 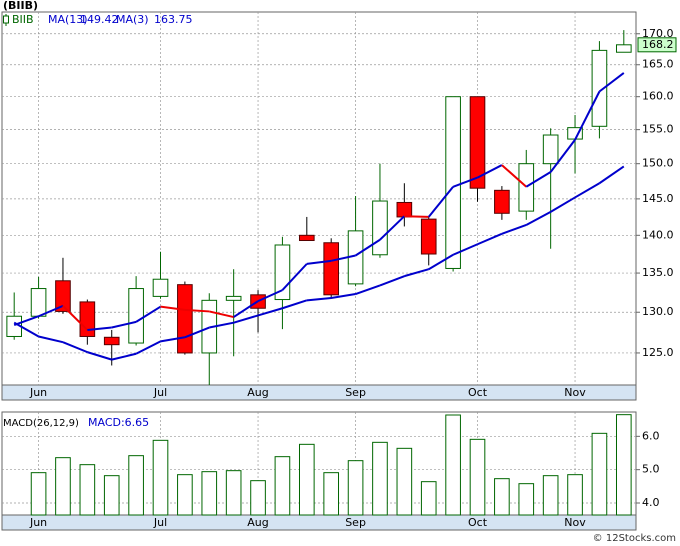 What do you see at coordinates (658, 163) in the screenshot?
I see `y-tick-label: 150.0` at bounding box center [658, 163].